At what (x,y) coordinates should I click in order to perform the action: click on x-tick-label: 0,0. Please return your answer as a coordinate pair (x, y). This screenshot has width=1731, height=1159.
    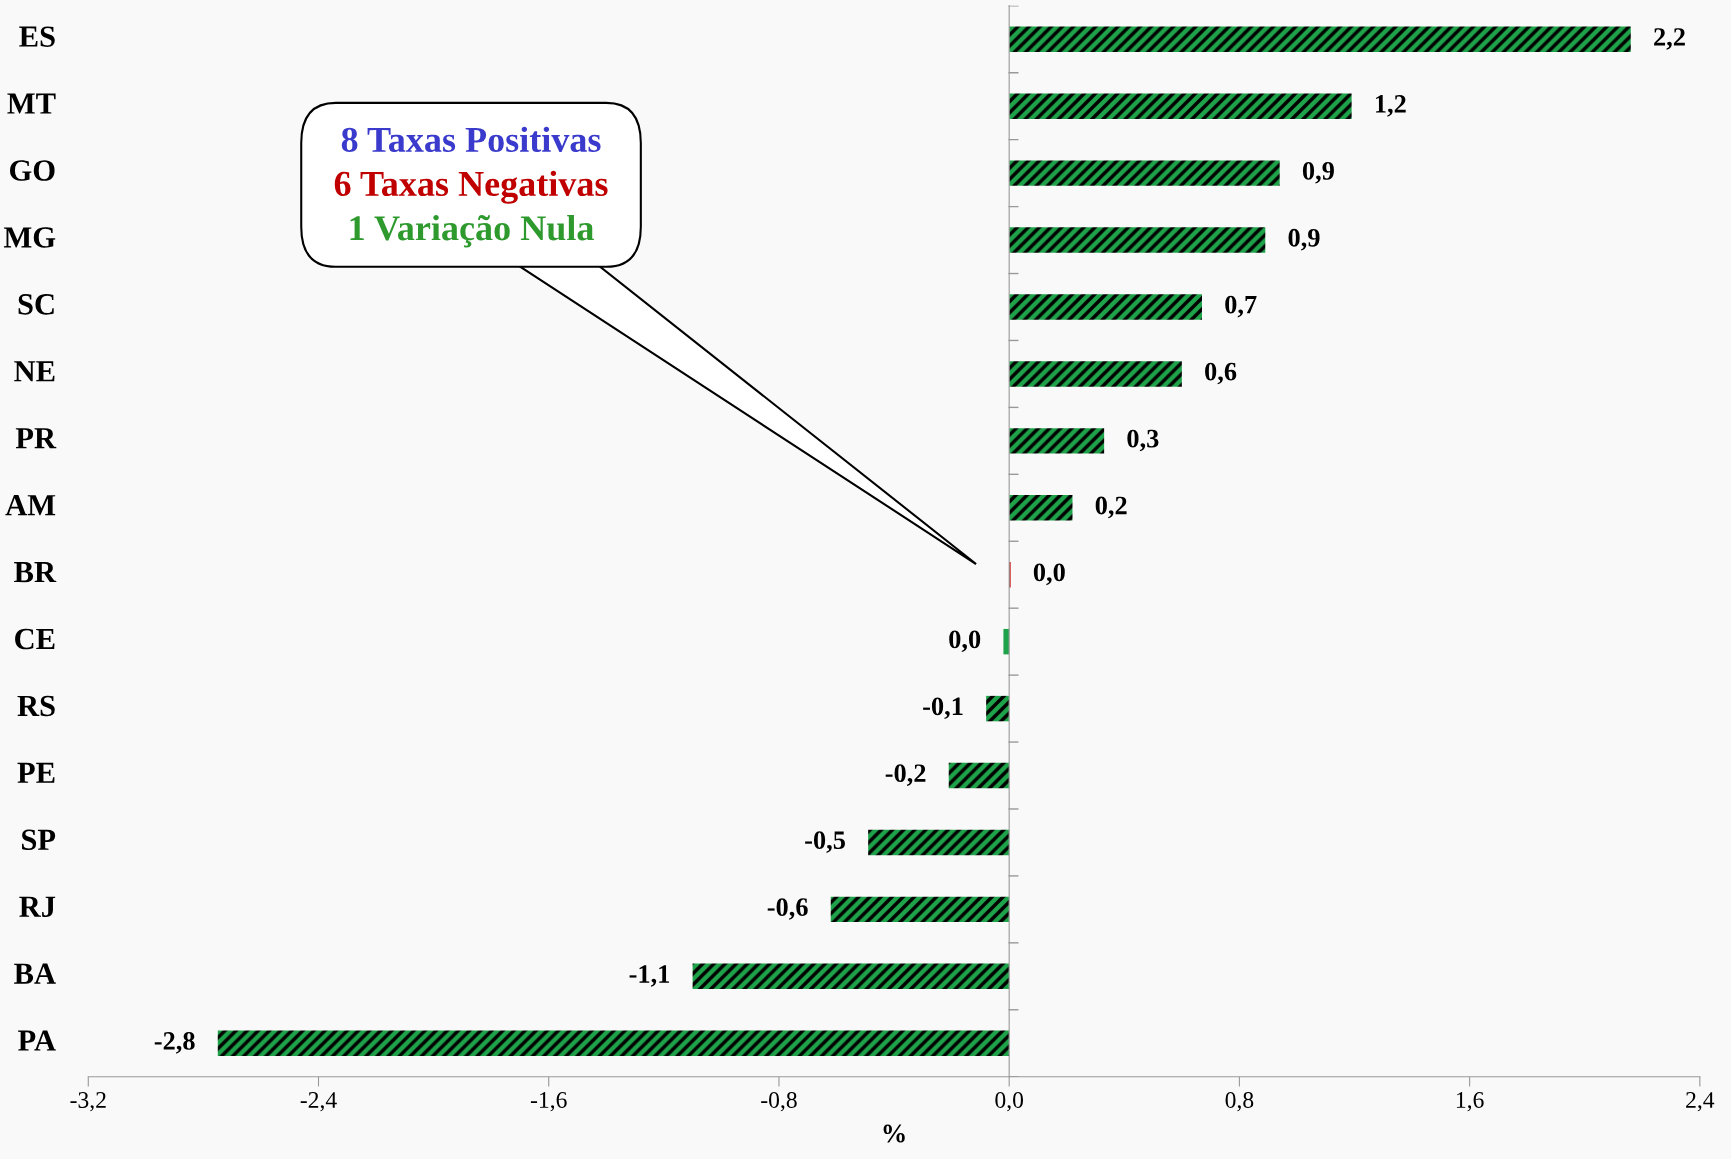
    Looking at the image, I should click on (1009, 1101).